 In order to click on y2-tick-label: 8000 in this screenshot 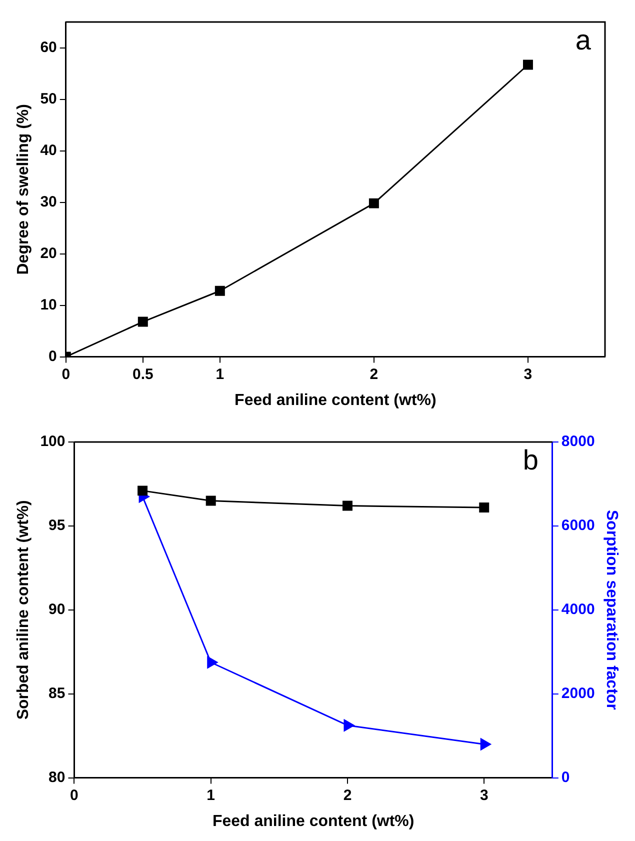, I will do `click(578, 441)`.